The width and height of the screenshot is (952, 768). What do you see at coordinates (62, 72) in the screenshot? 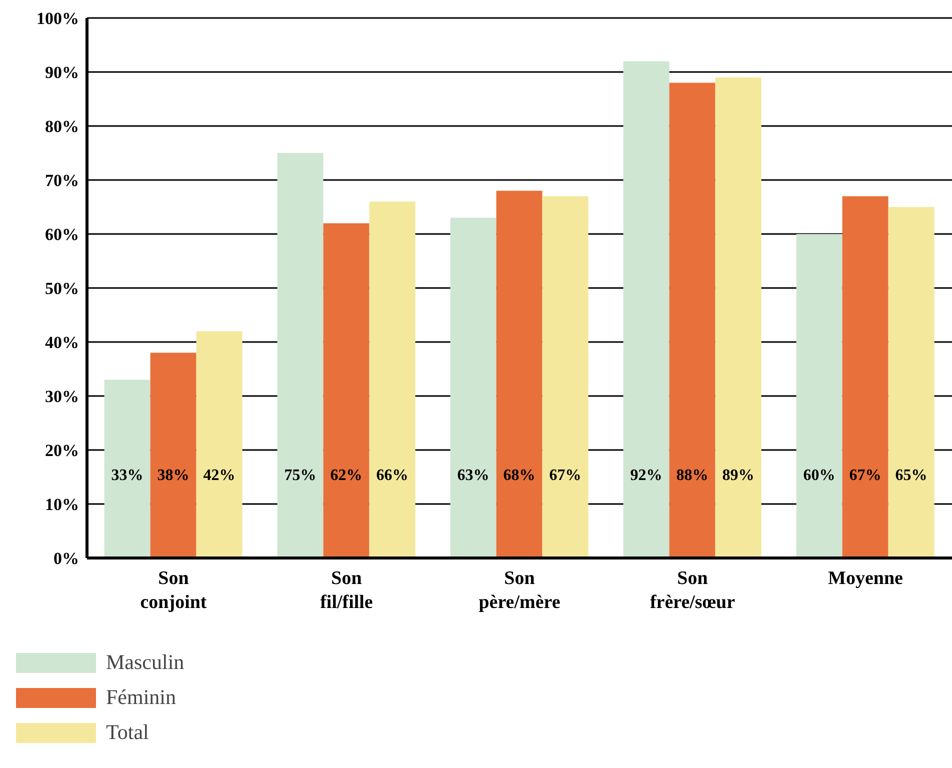
I see `y-tick-label: 90%` at bounding box center [62, 72].